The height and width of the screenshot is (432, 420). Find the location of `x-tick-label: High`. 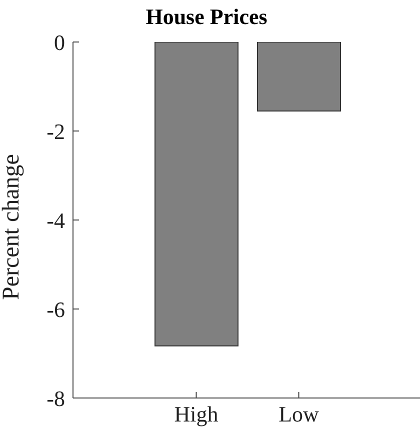

x-tick-label: High is located at coordinates (196, 414).